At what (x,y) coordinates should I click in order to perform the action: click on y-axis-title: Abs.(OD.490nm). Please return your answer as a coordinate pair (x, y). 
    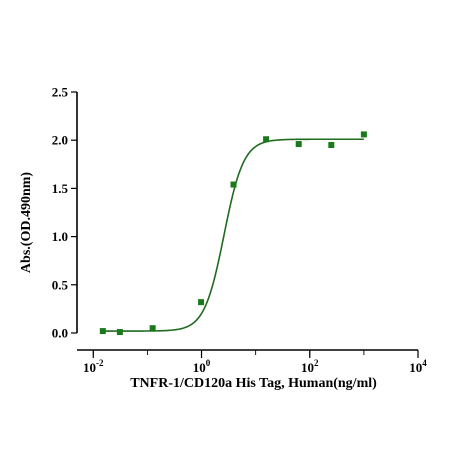
    Looking at the image, I should click on (26, 222).